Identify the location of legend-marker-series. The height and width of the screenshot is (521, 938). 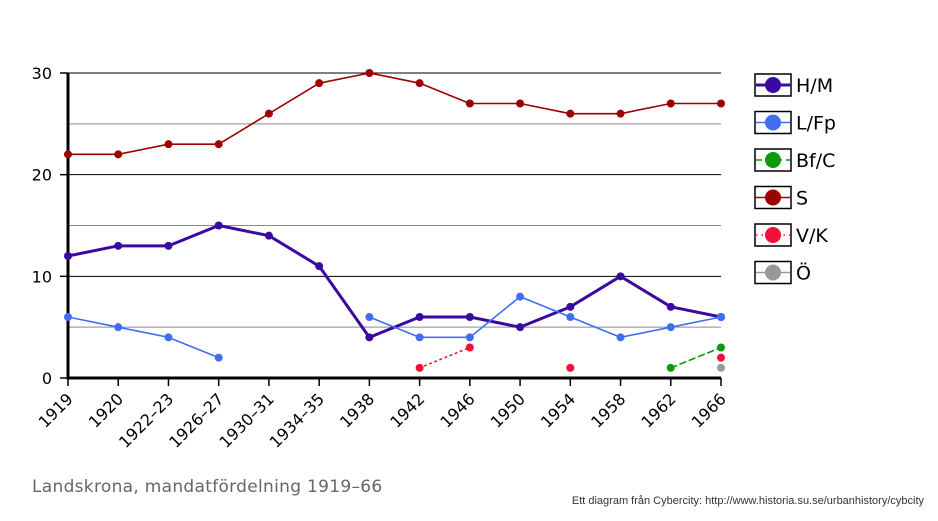
(773, 272).